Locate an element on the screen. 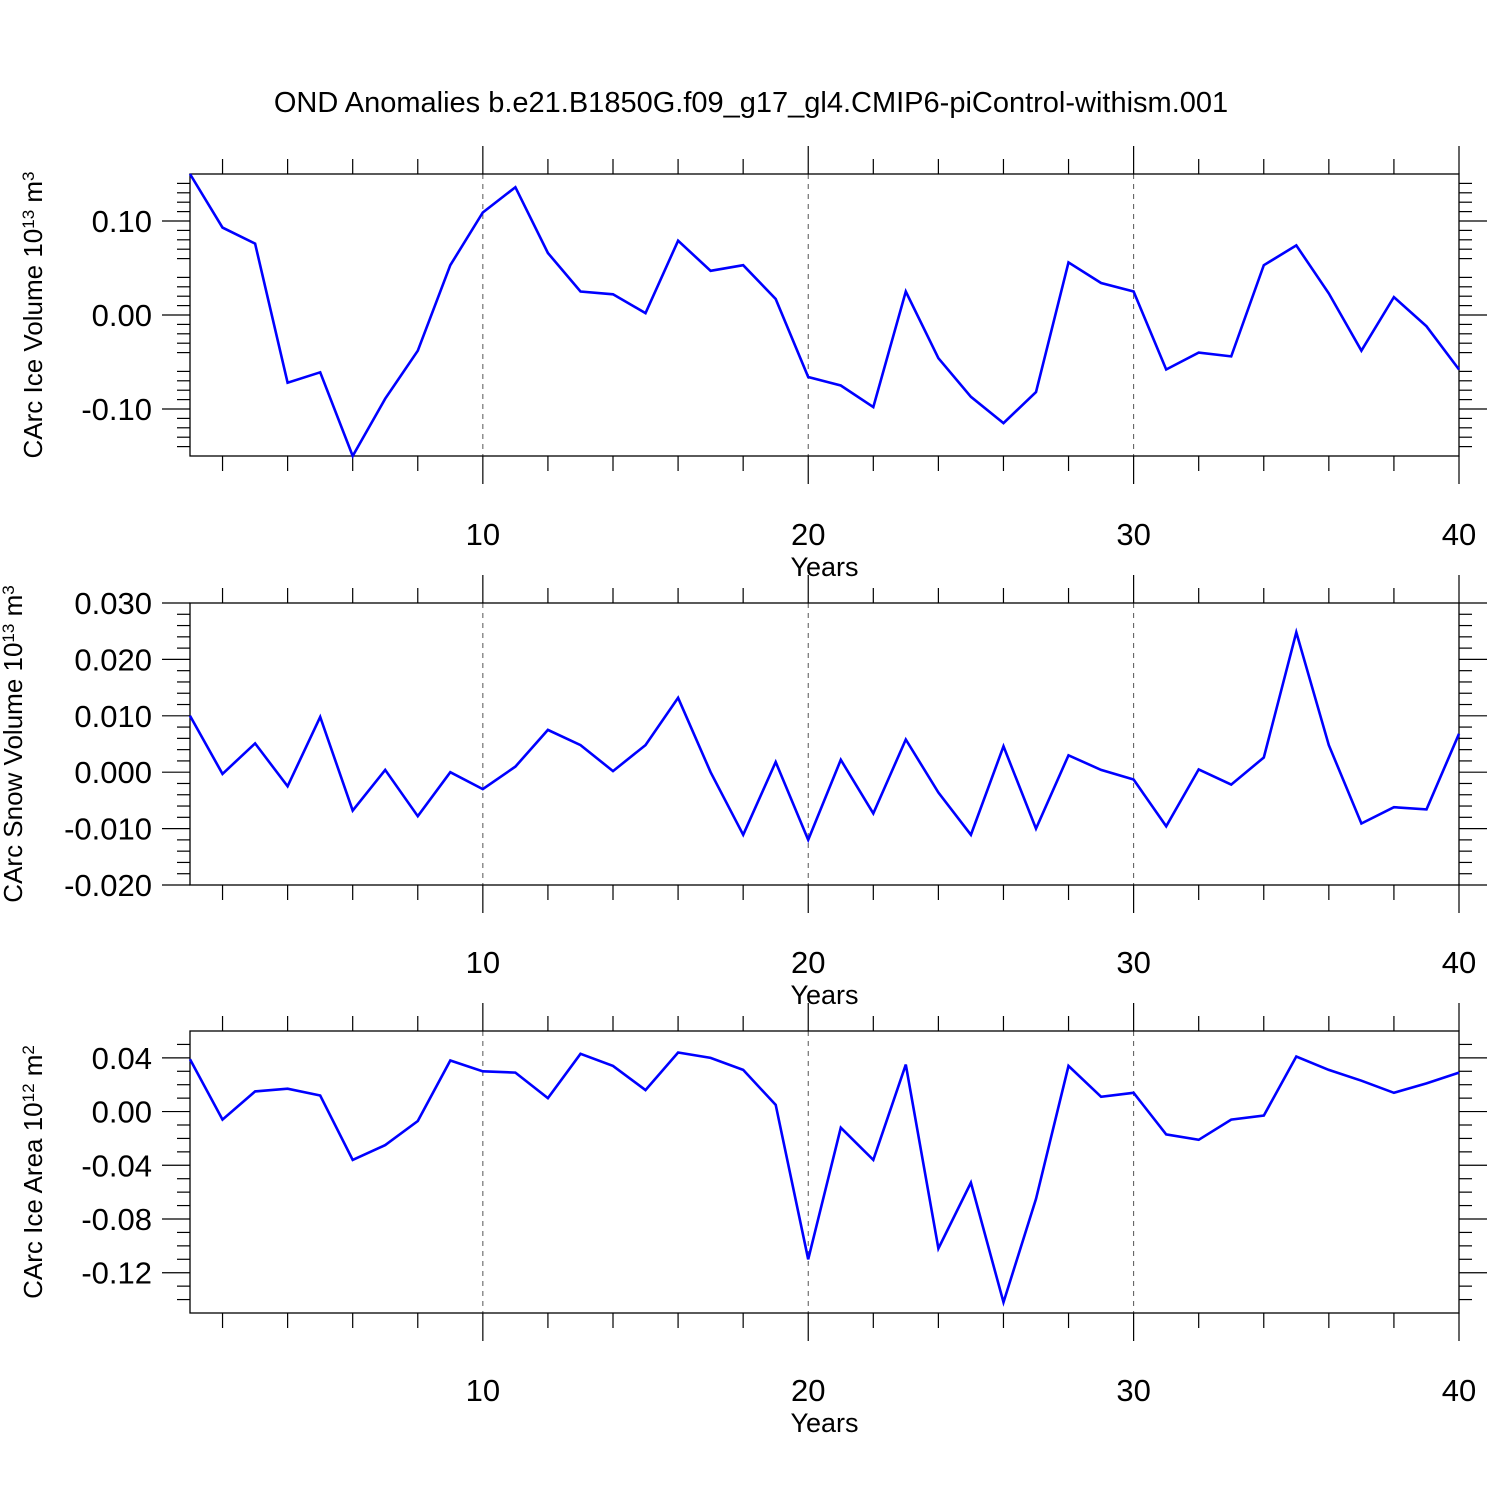 The image size is (1500, 1500). y-tick-label: 0.000 is located at coordinates (113, 772).